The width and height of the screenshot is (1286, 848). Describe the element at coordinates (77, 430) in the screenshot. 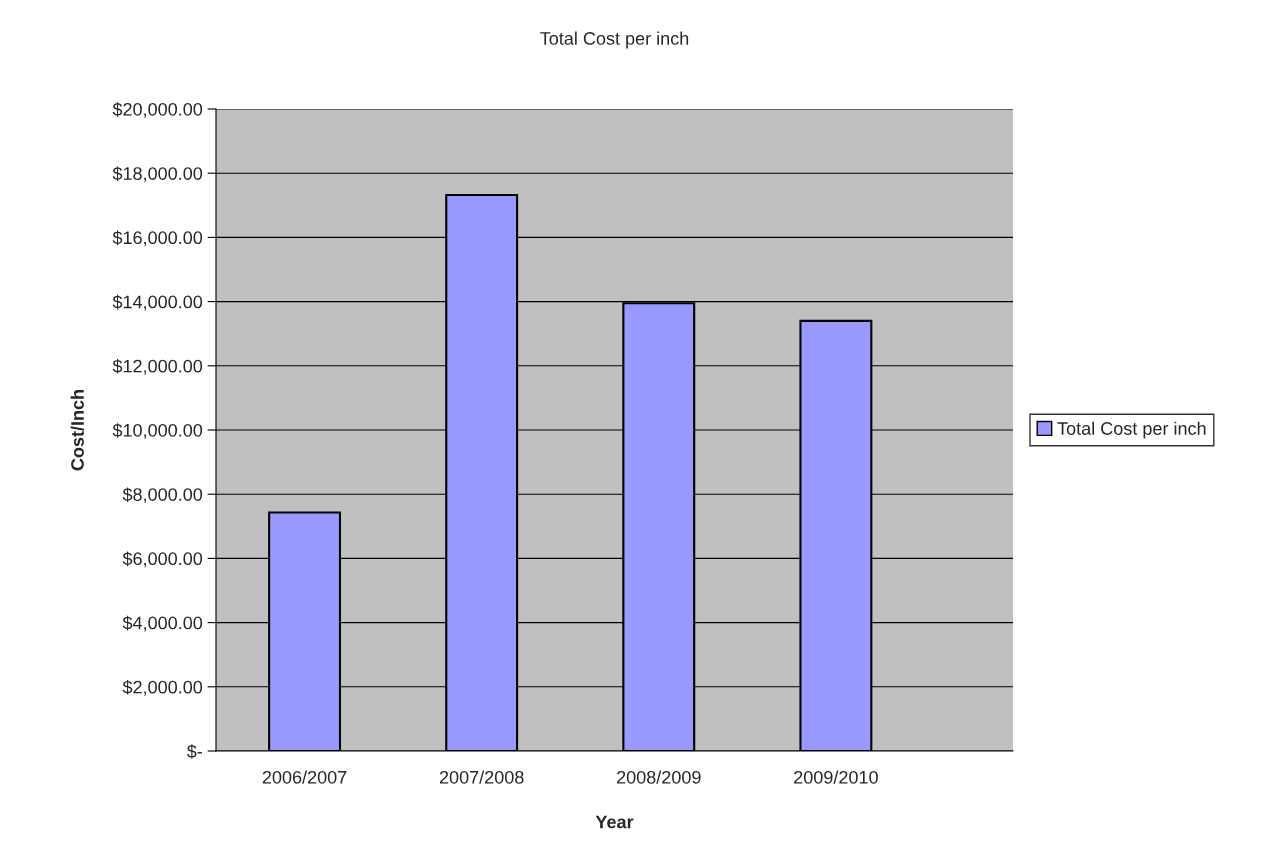

I see `y-axis-title: Cost/Inch` at that location.